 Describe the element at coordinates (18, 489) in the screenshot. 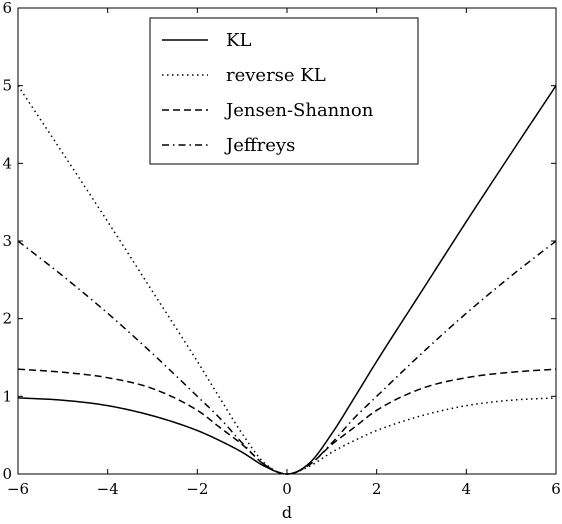

I see `x-tick-label: −6` at that location.